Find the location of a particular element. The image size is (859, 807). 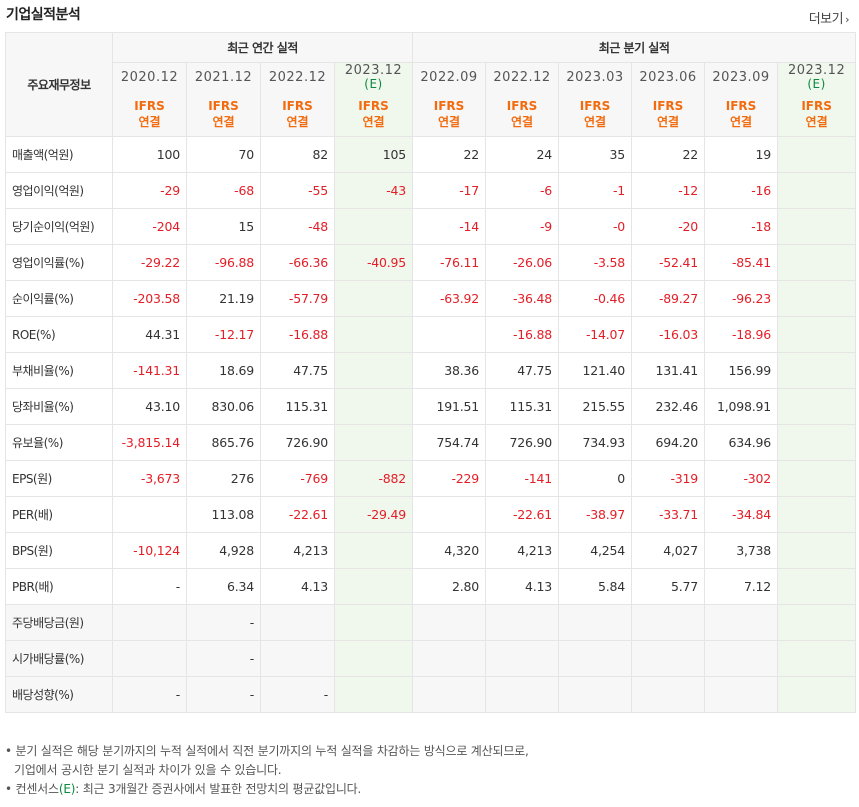

value-cell: 3,738 is located at coordinates (741, 550).